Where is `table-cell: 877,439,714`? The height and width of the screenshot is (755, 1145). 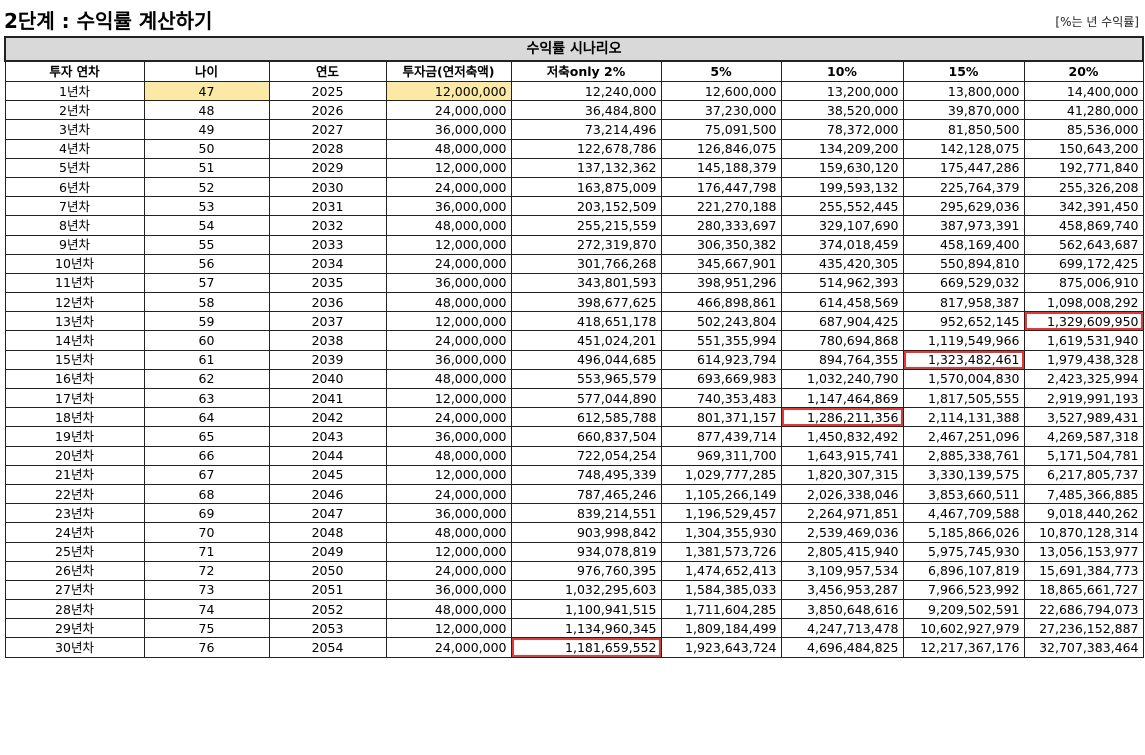
table-cell: 877,439,714 is located at coordinates (721, 436).